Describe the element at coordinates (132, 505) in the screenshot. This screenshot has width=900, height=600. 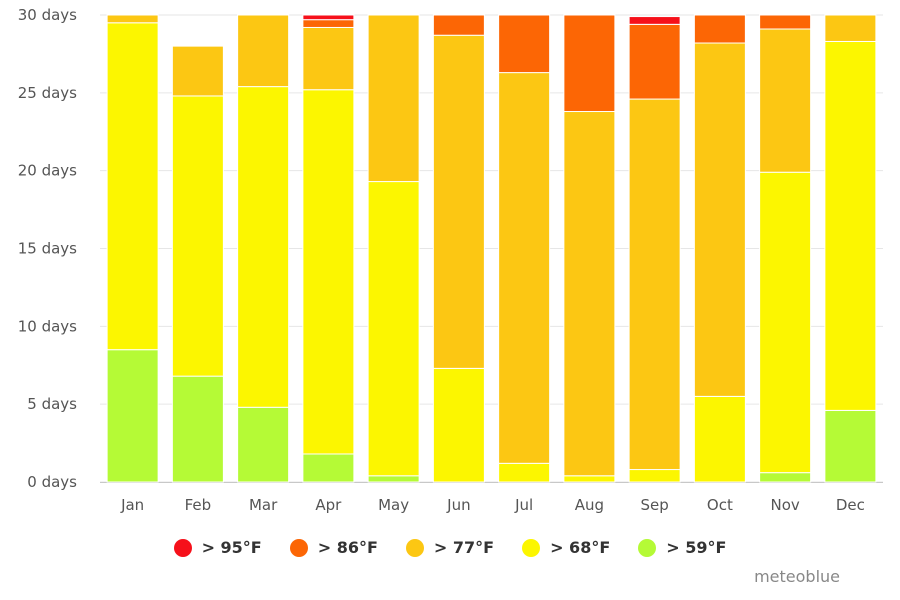
I see `x-tick-label: Jan` at that location.